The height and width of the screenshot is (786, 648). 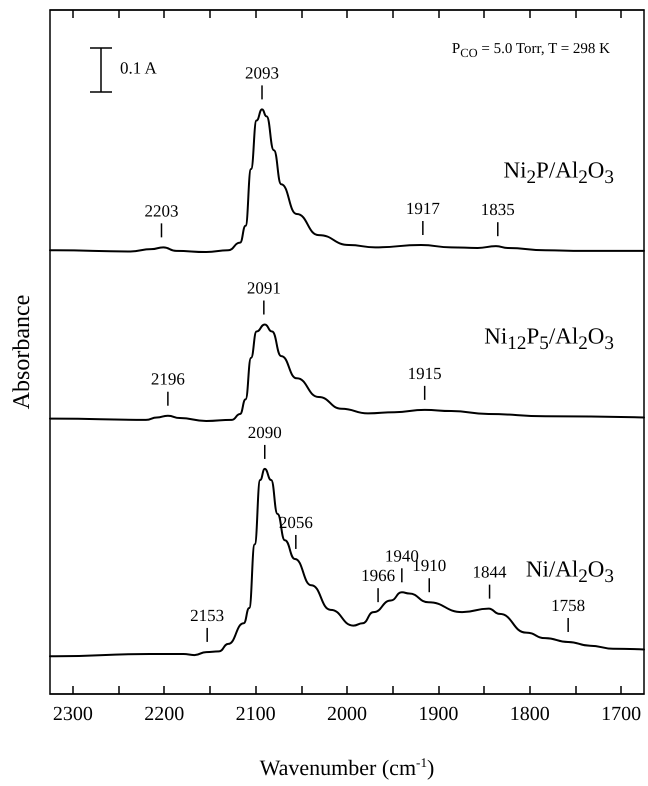 What do you see at coordinates (265, 432) in the screenshot?
I see `annotation: 2090` at bounding box center [265, 432].